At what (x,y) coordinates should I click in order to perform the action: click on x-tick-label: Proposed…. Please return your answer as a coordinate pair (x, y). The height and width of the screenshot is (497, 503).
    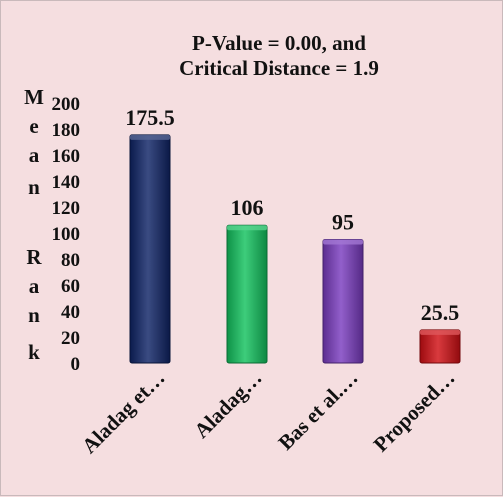
    Looking at the image, I should click on (414, 411).